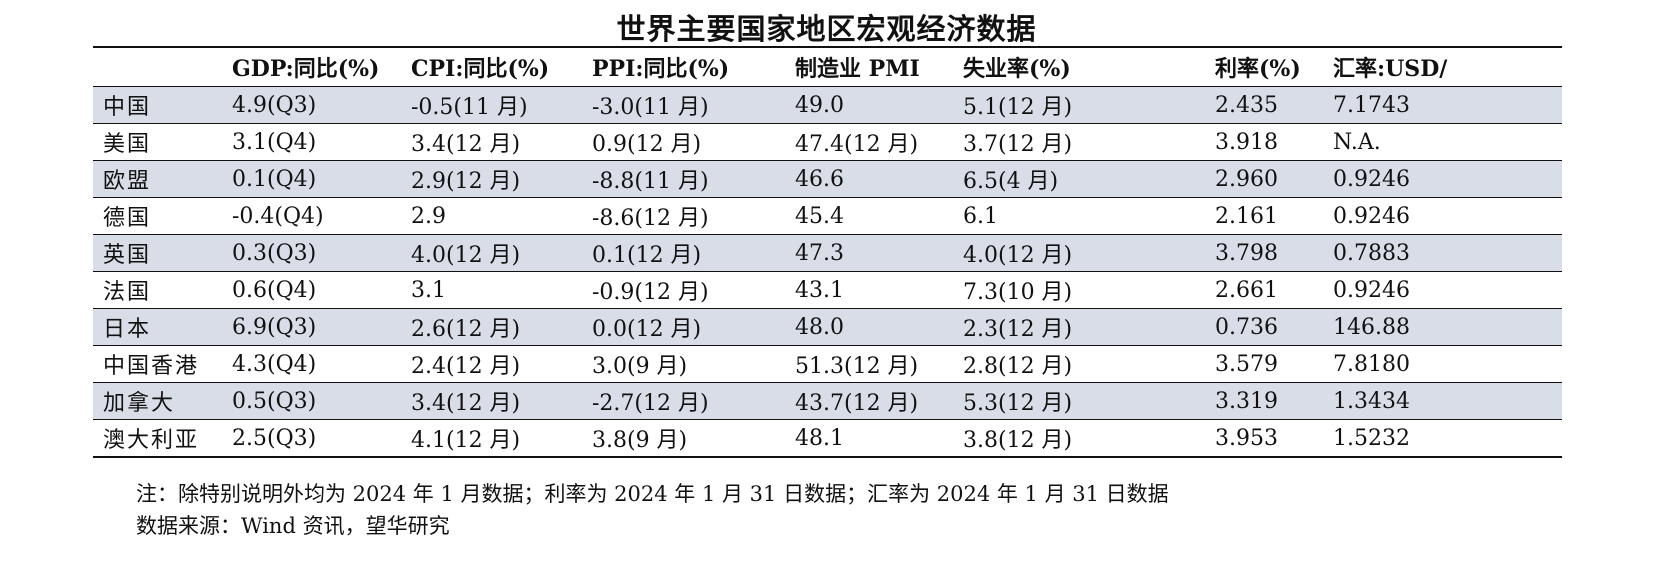 This screenshot has width=1653, height=570. Describe the element at coordinates (1246, 216) in the screenshot. I see `cell-interest-rate: 2.161` at that location.